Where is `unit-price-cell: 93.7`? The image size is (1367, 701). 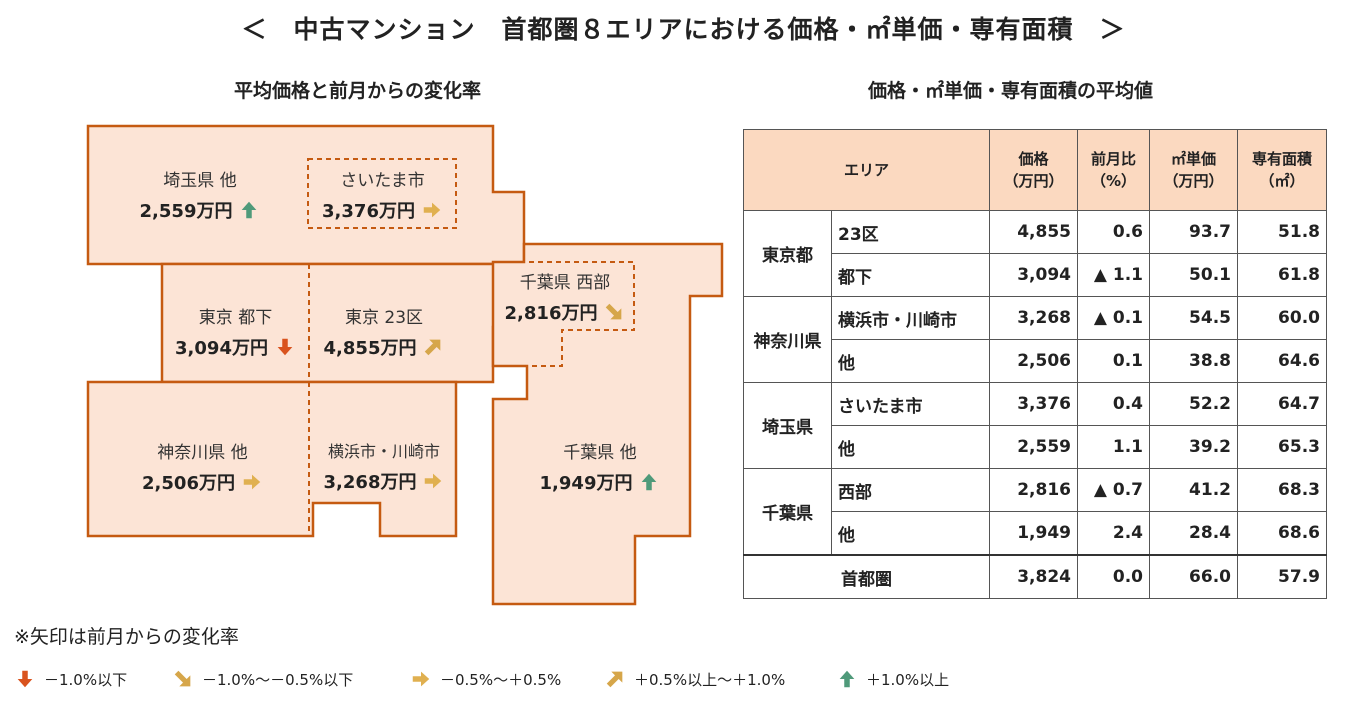 unit-price-cell: 93.7 is located at coordinates (1193, 232).